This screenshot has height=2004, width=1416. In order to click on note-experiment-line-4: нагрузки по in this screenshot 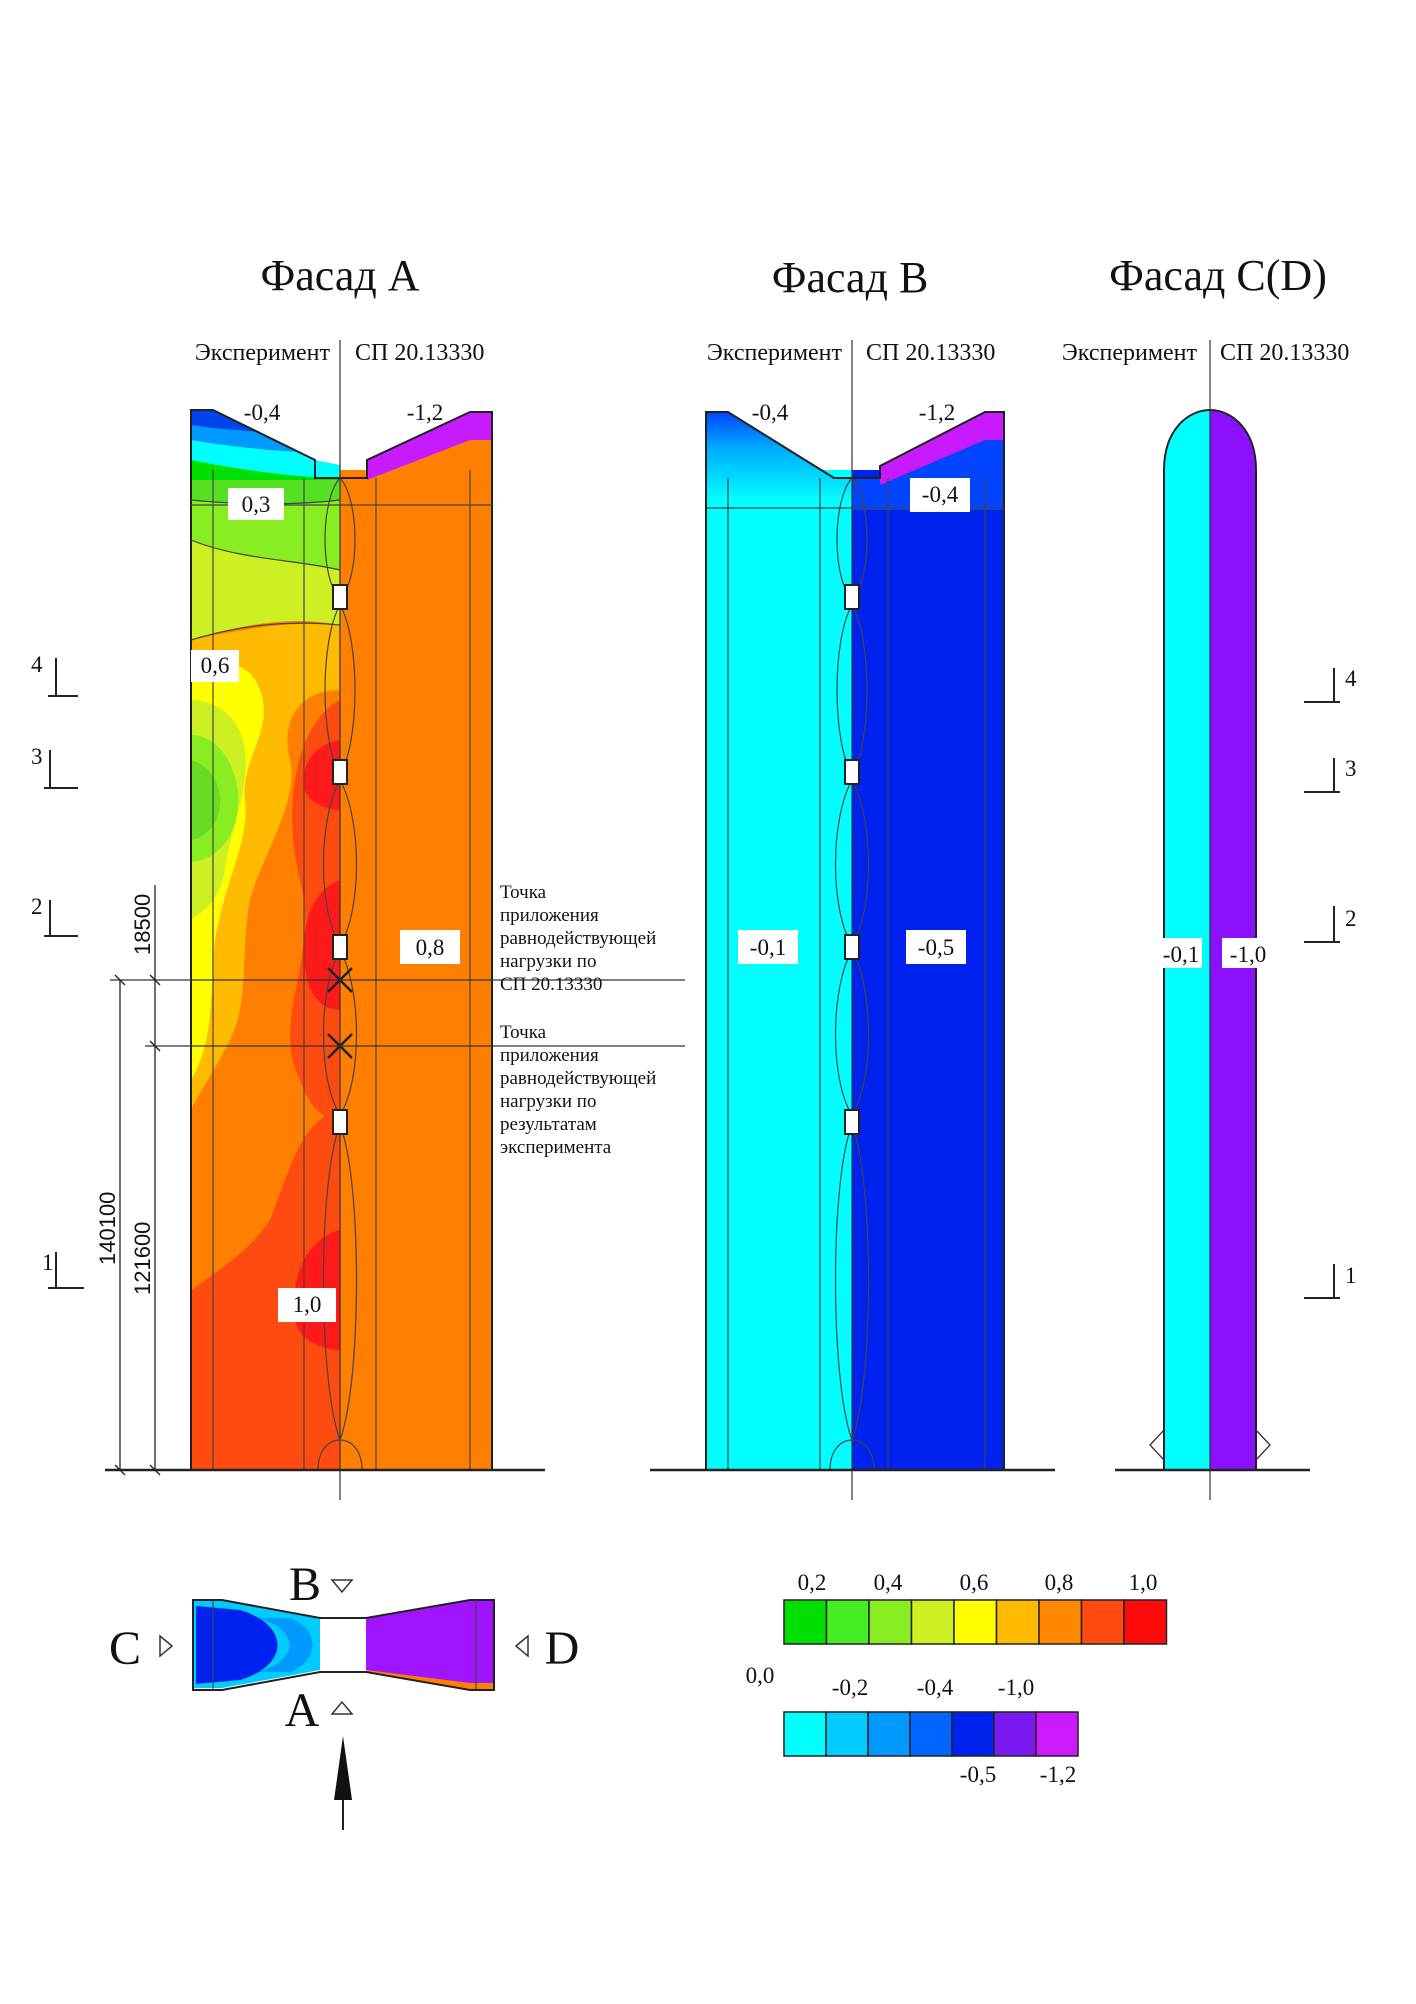, I will do `click(548, 1101)`.